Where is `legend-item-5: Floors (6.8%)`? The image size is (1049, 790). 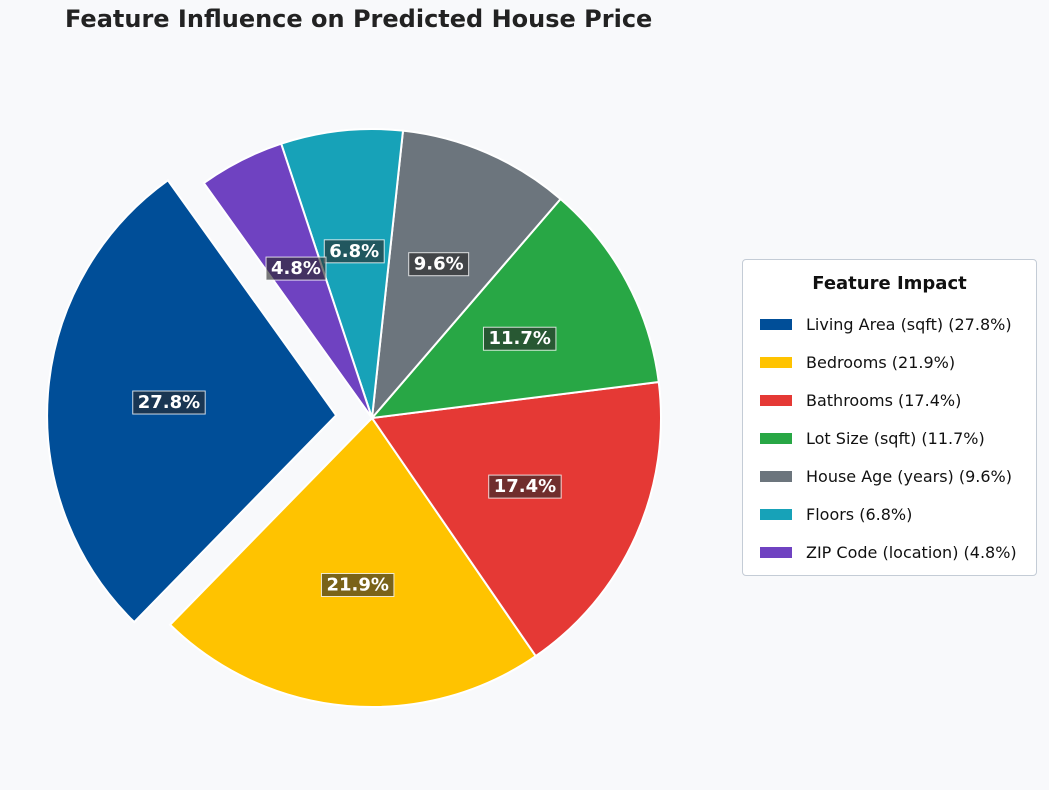
legend-item-5: Floors (6.8%) is located at coordinates (836, 514).